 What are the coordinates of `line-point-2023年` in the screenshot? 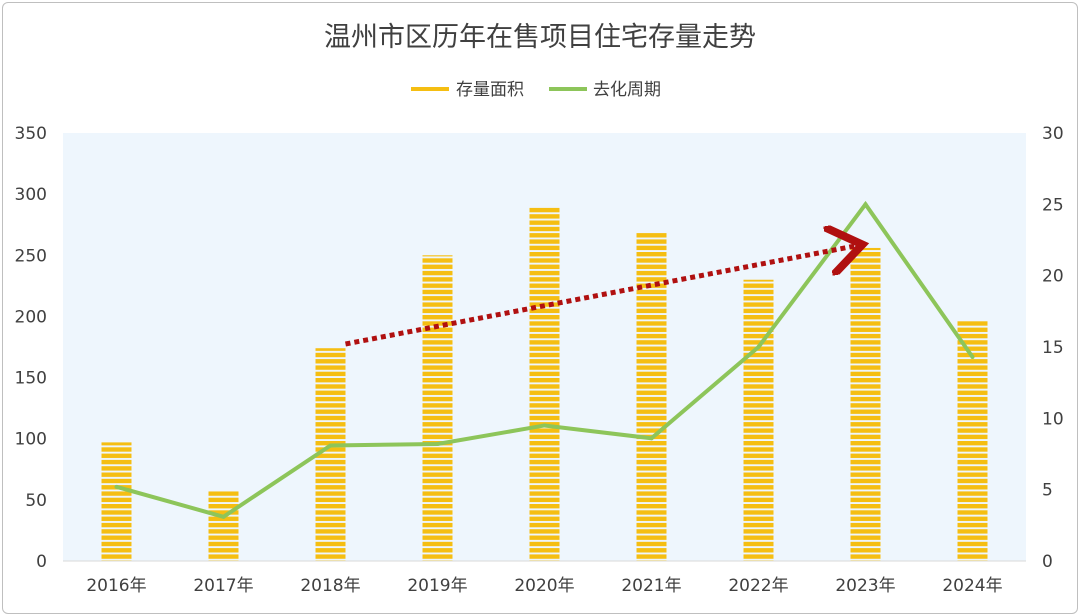 It's located at (865, 204).